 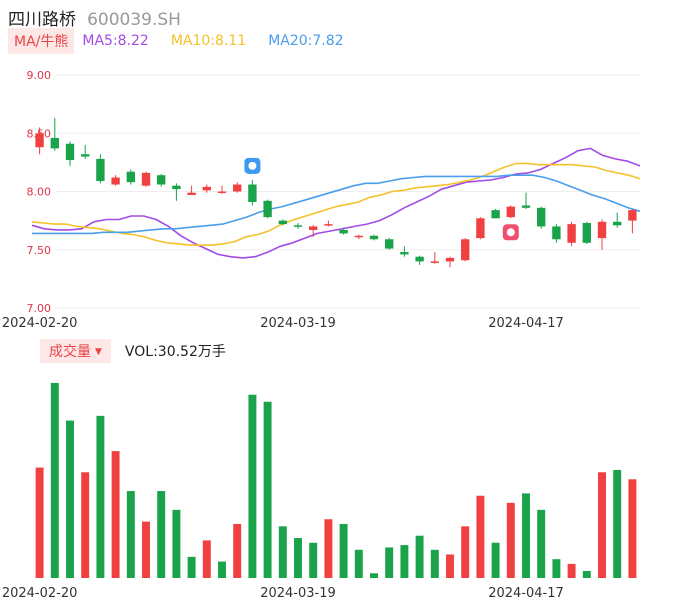 I want to click on ma20-line, so click(x=336, y=204).